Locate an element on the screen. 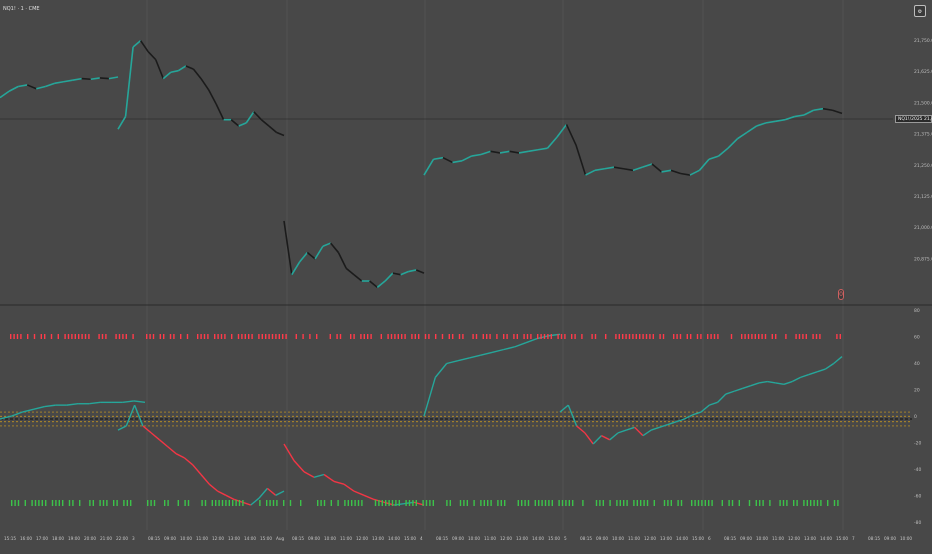 The height and width of the screenshot is (554, 932). time-tick-label: 12:00 is located at coordinates (650, 538).